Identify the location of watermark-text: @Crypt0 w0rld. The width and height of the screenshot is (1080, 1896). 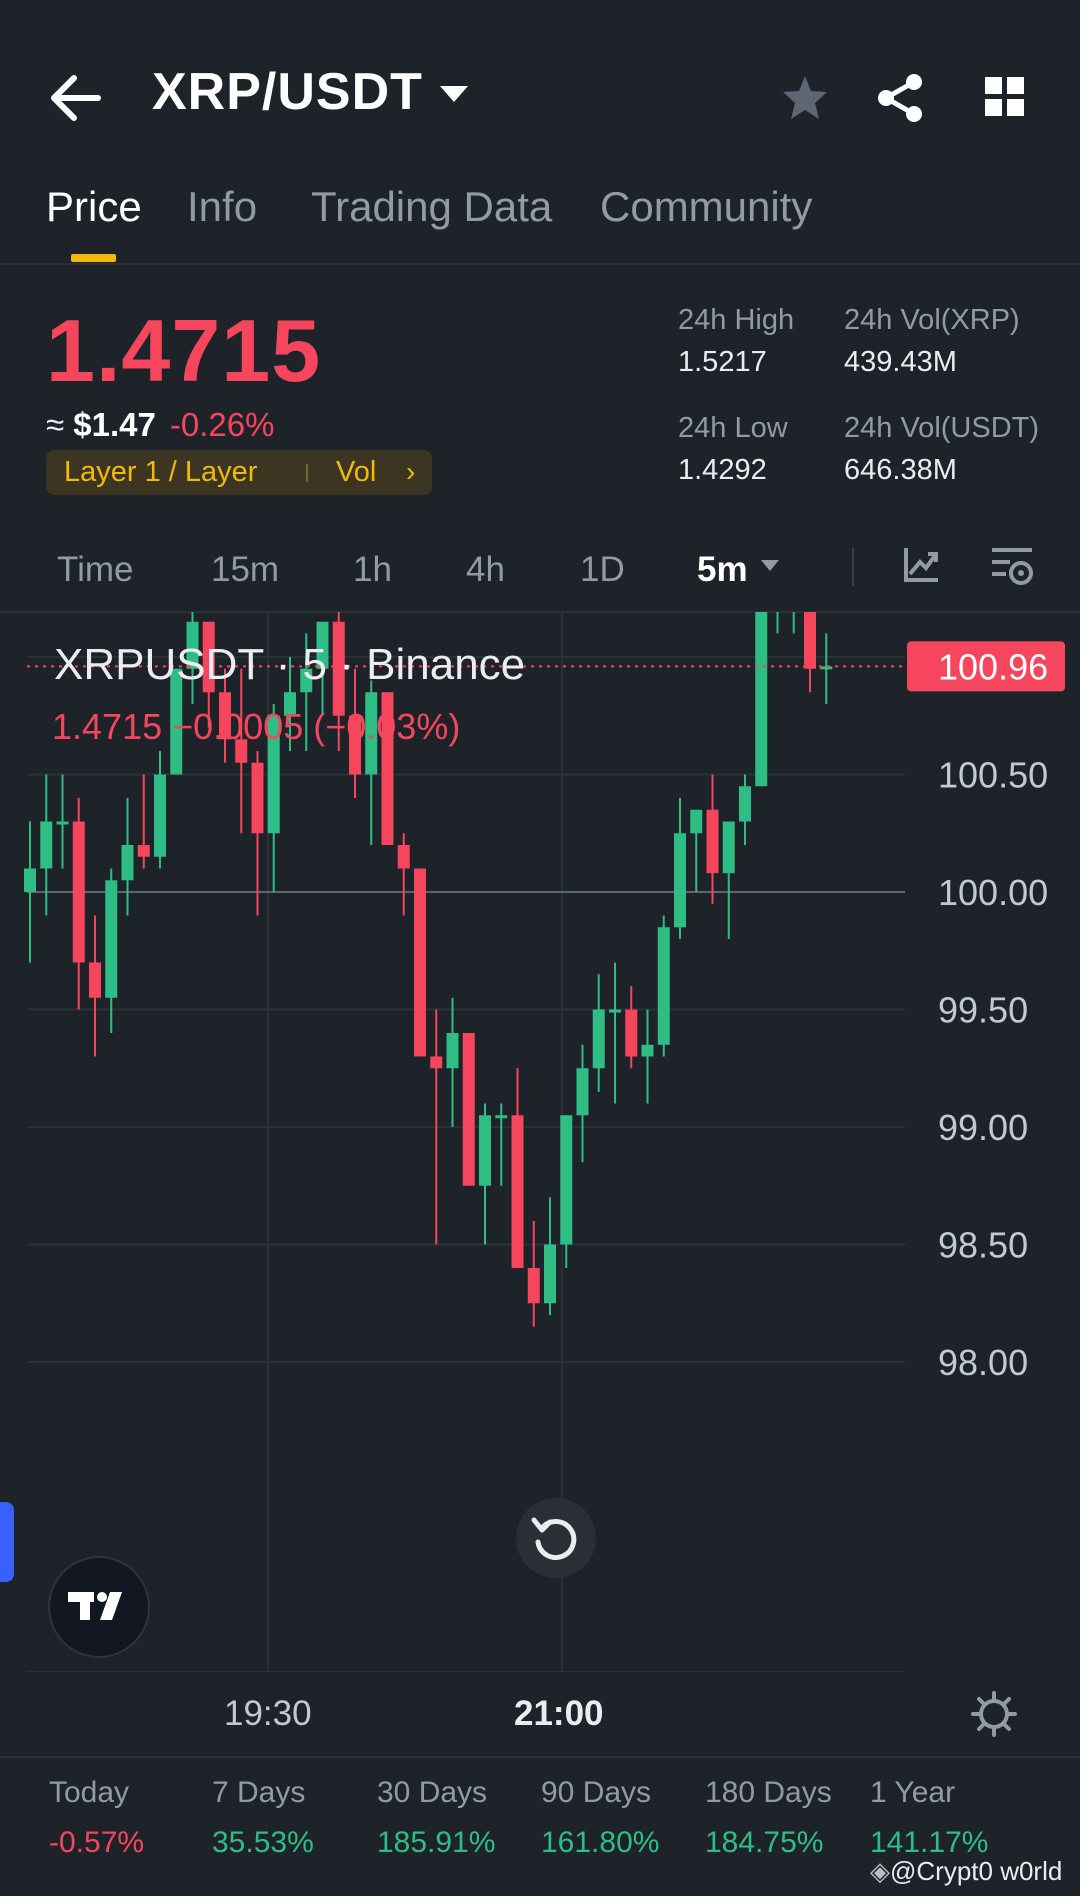
(976, 1871).